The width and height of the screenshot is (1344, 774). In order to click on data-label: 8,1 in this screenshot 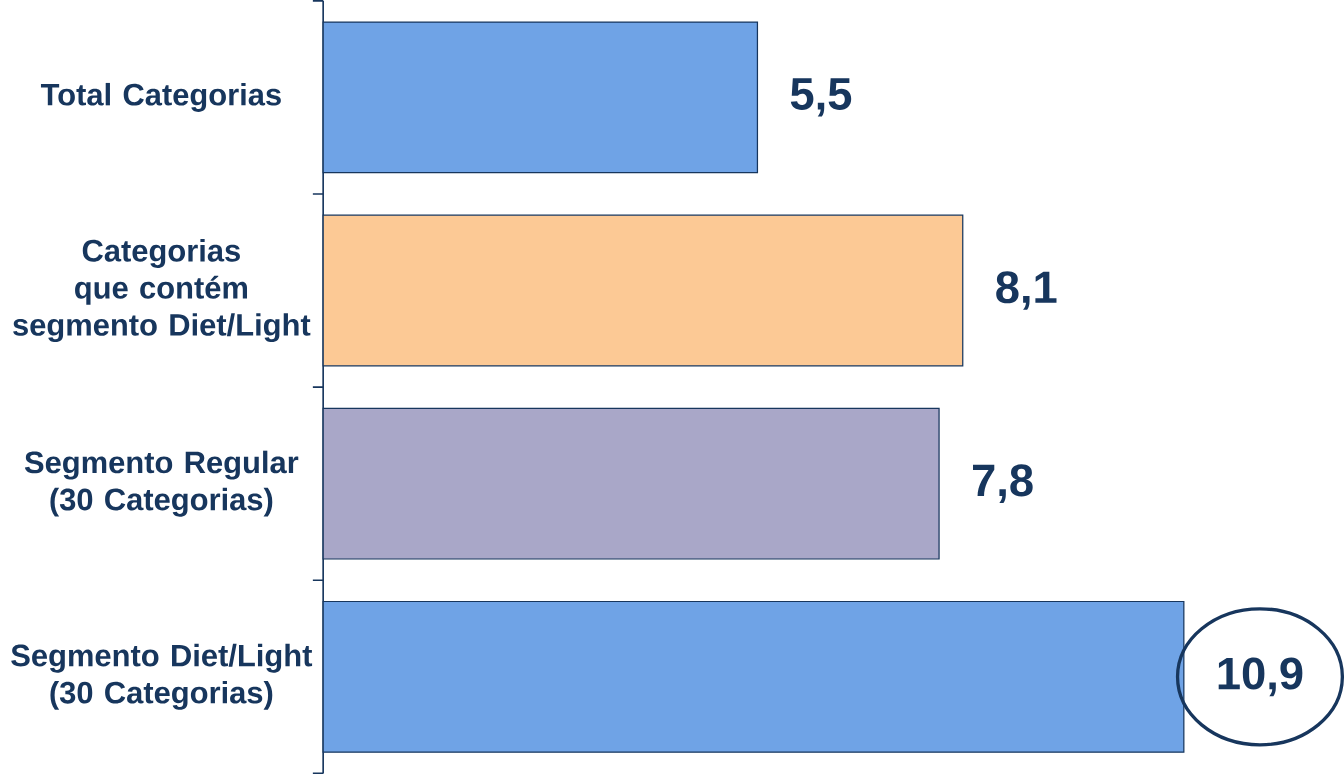, I will do `click(1026, 290)`.